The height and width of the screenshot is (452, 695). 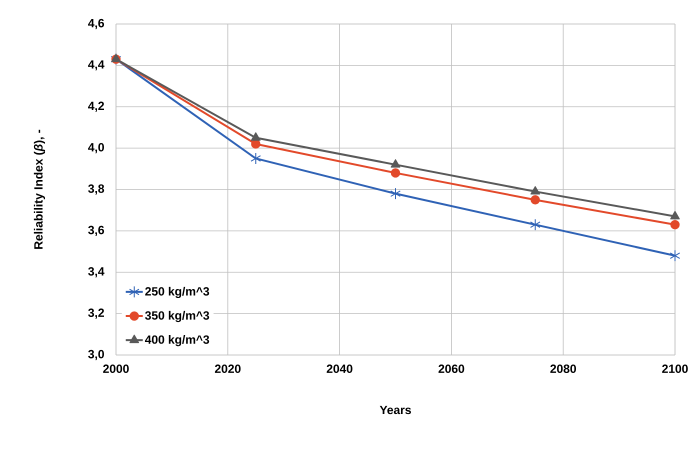 What do you see at coordinates (96, 148) in the screenshot?
I see `y-tick-label: 4,0` at bounding box center [96, 148].